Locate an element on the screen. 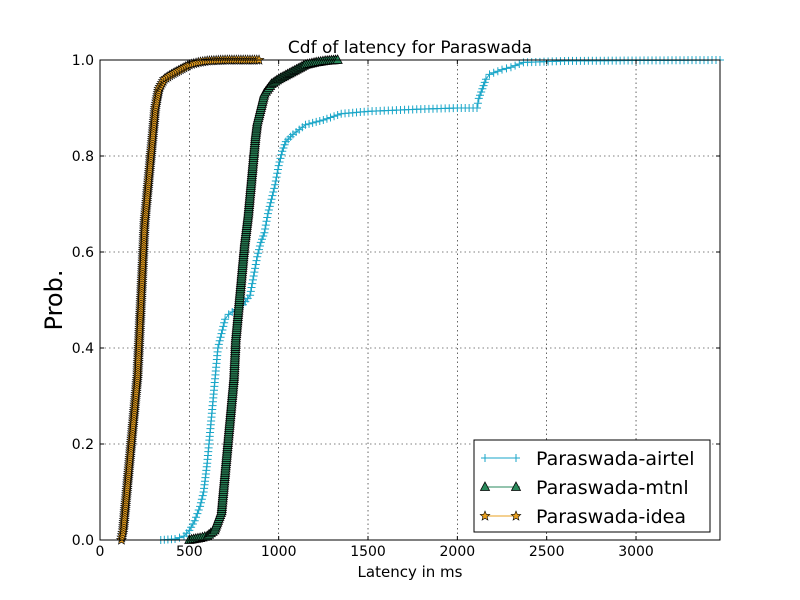 The width and height of the screenshot is (800, 600). y-tick-label: 0.4 is located at coordinates (83, 349).